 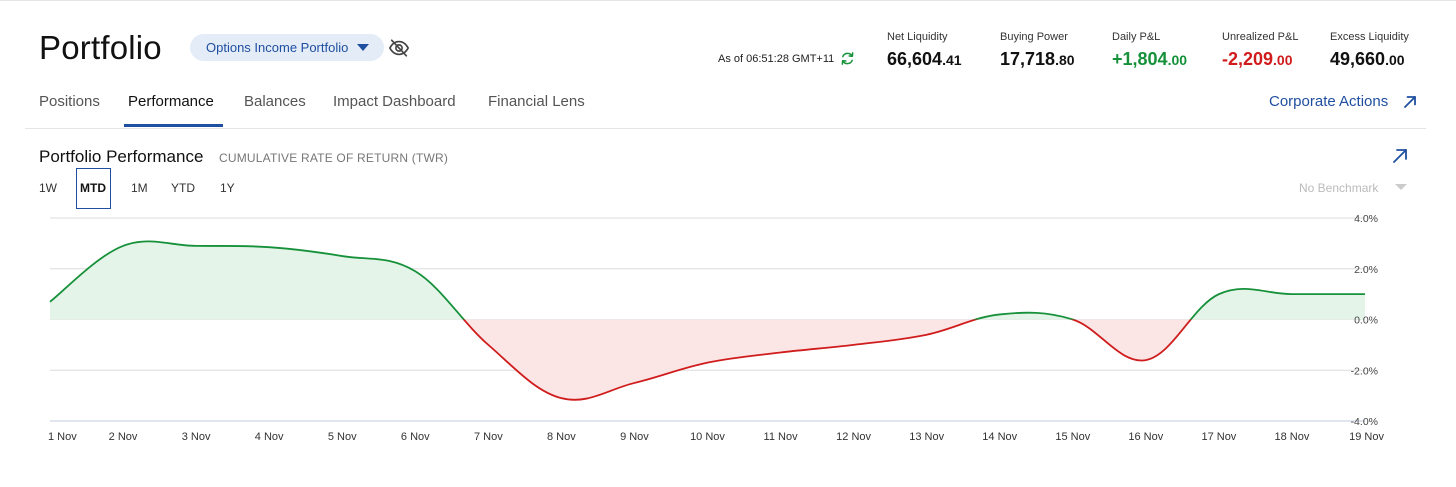 What do you see at coordinates (1339, 188) in the screenshot?
I see `benchmark-selector: No Benchmark` at bounding box center [1339, 188].